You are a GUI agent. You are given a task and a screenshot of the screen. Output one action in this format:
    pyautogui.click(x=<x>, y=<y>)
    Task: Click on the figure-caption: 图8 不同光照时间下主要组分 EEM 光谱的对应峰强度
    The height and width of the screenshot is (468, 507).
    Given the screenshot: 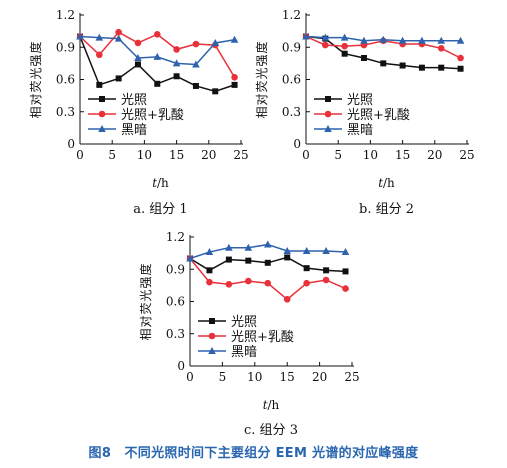 What is the action you would take?
    pyautogui.click(x=253, y=453)
    